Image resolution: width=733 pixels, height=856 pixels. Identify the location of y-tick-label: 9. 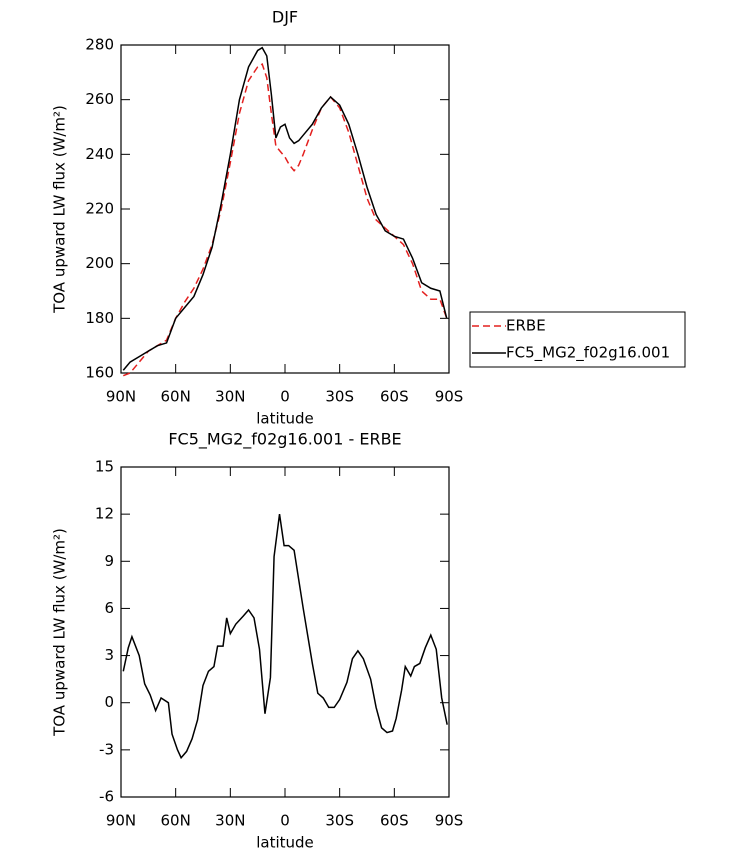
(109, 561).